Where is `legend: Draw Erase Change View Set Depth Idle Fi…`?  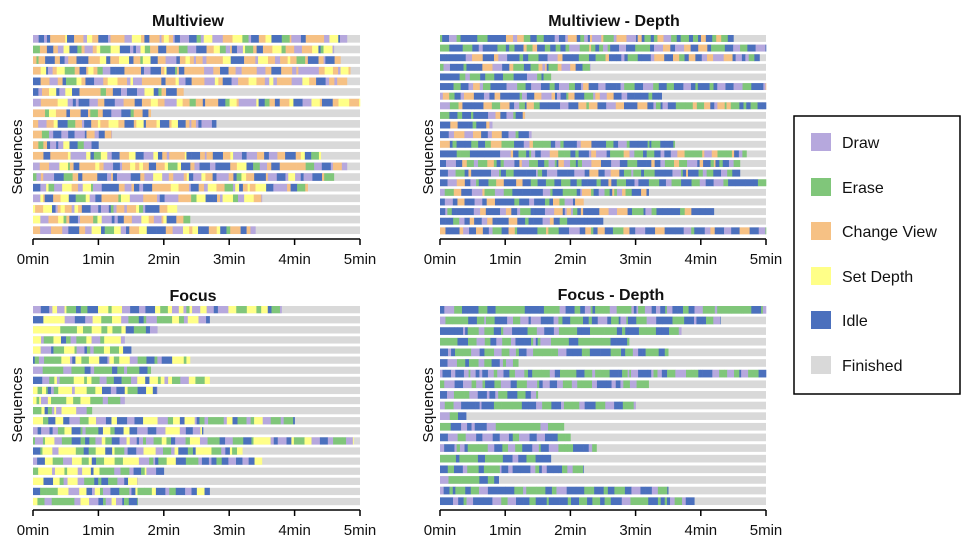
legend: Draw Erase Change View Set Depth Idle Fi… is located at coordinates (877, 255).